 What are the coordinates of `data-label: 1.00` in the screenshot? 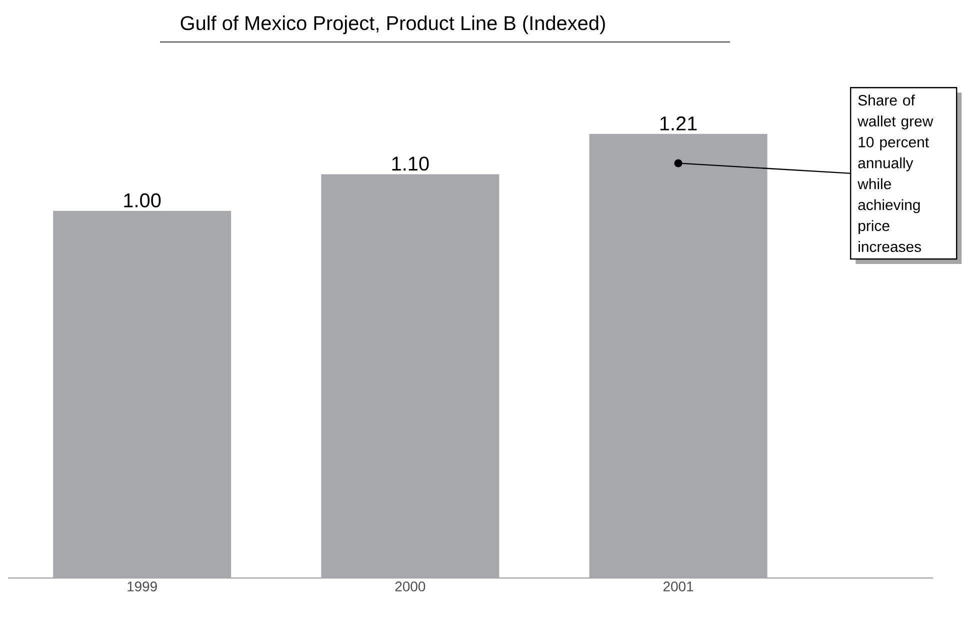 It's located at (142, 200).